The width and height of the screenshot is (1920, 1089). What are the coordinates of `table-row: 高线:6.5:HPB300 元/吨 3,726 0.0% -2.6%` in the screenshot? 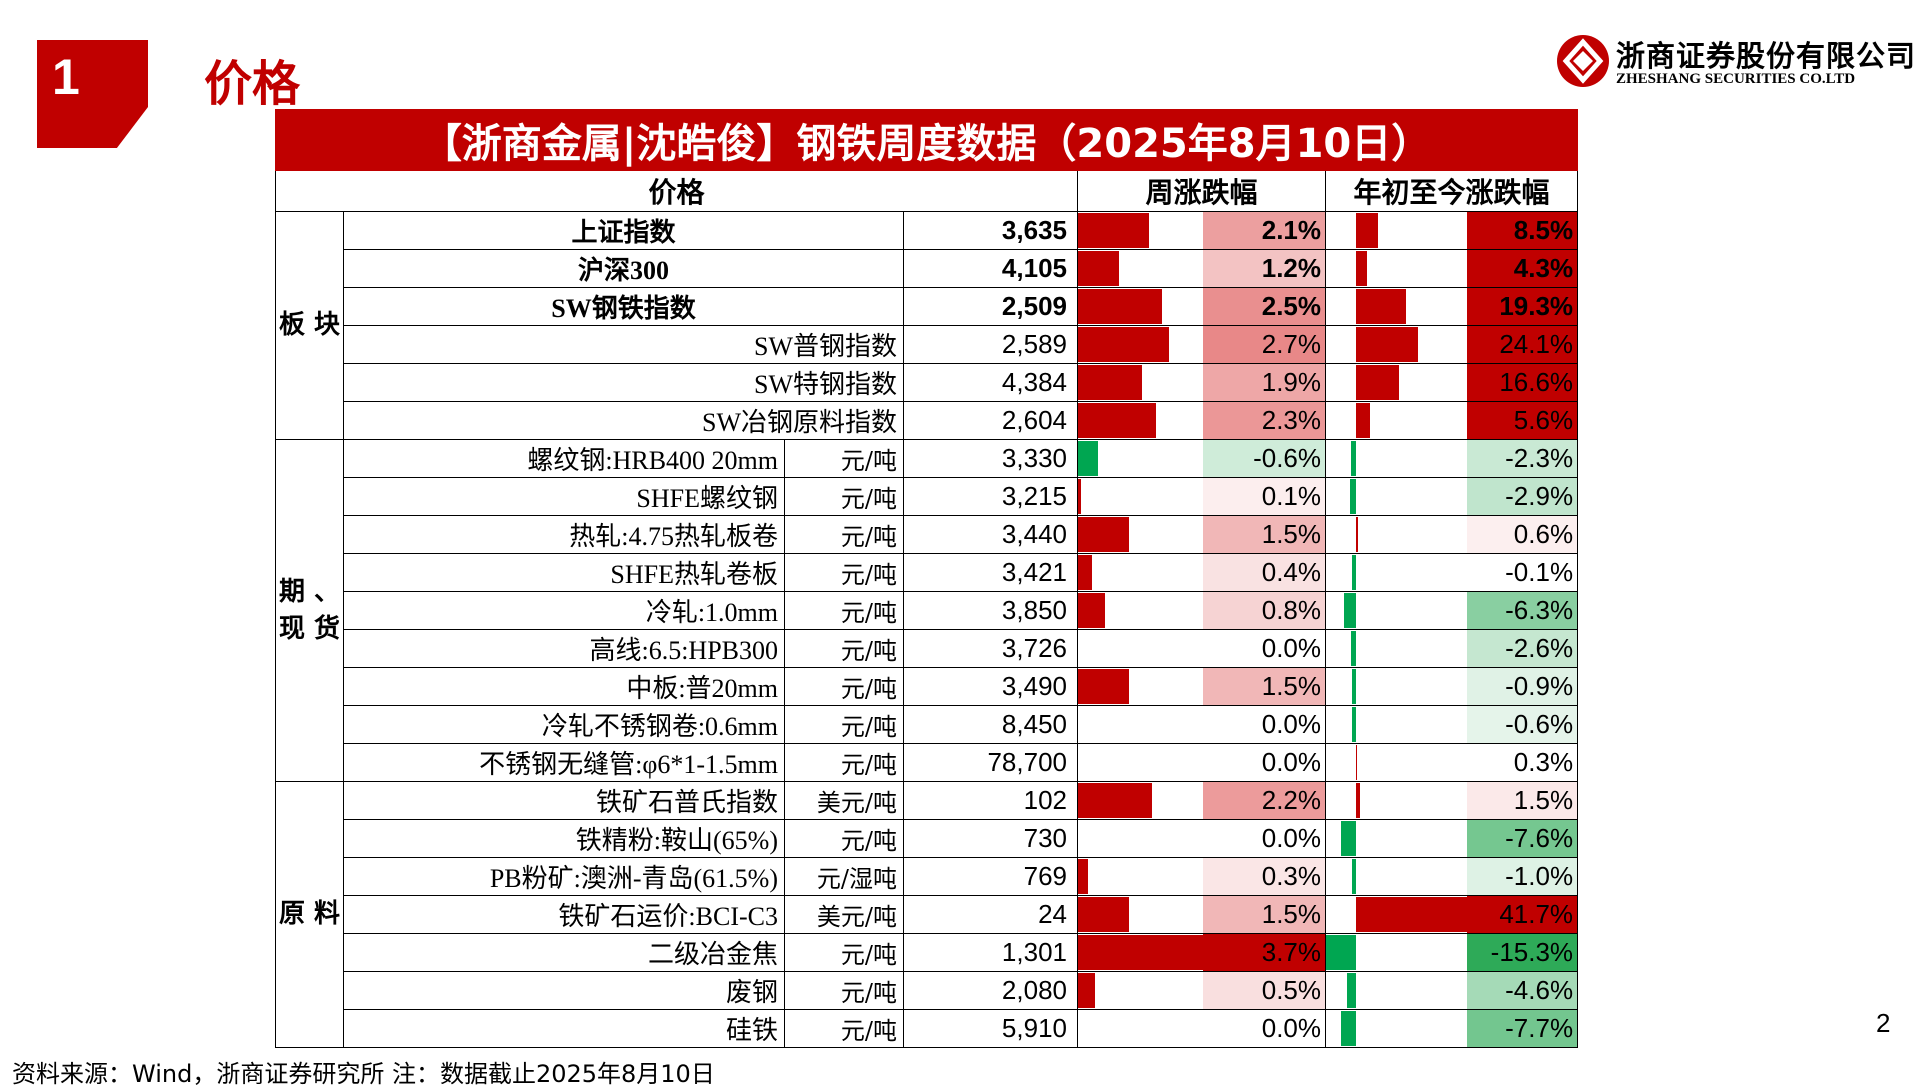 It's located at (927, 648).